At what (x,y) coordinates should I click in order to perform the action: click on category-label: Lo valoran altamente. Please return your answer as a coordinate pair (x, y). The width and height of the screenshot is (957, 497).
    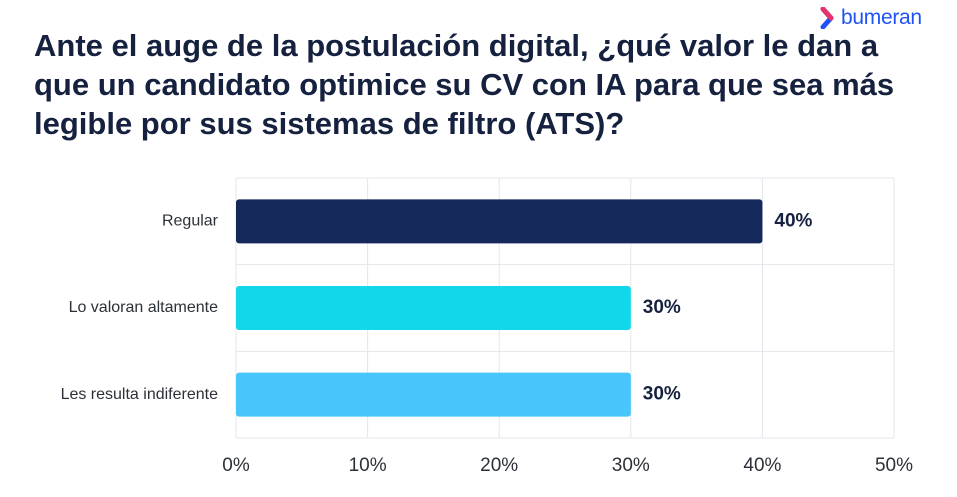
    Looking at the image, I should click on (144, 307).